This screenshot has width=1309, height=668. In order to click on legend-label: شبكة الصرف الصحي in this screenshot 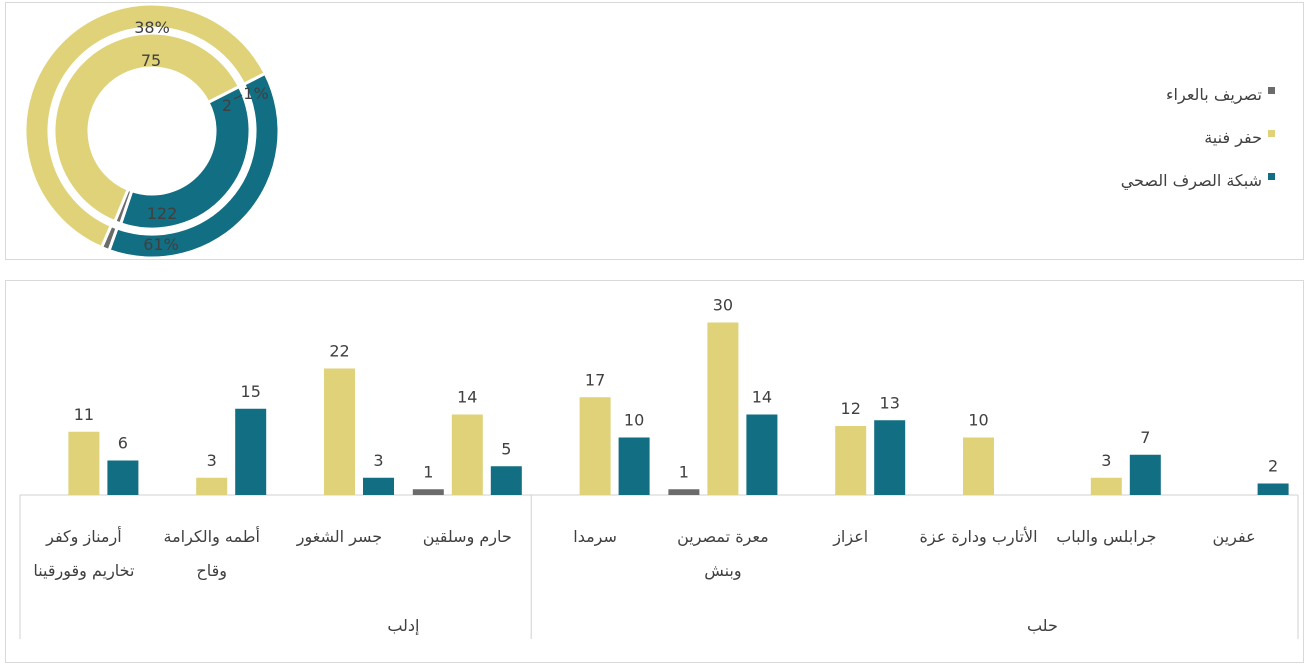, I will do `click(1191, 180)`.